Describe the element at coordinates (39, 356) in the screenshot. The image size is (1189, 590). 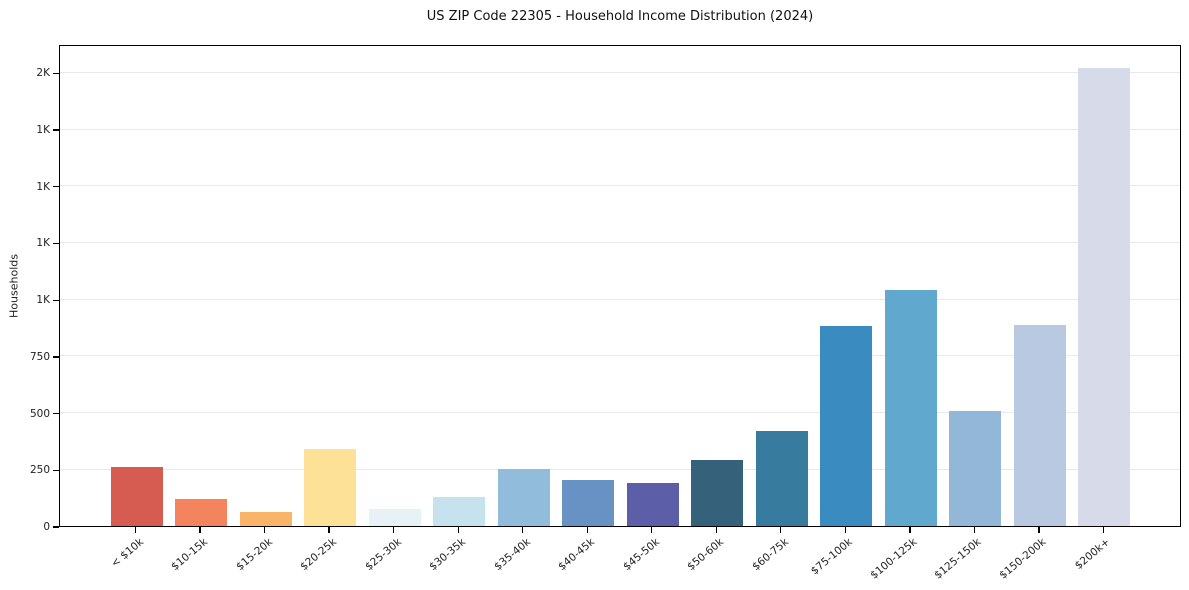
I see `y-tick-label: 750` at that location.